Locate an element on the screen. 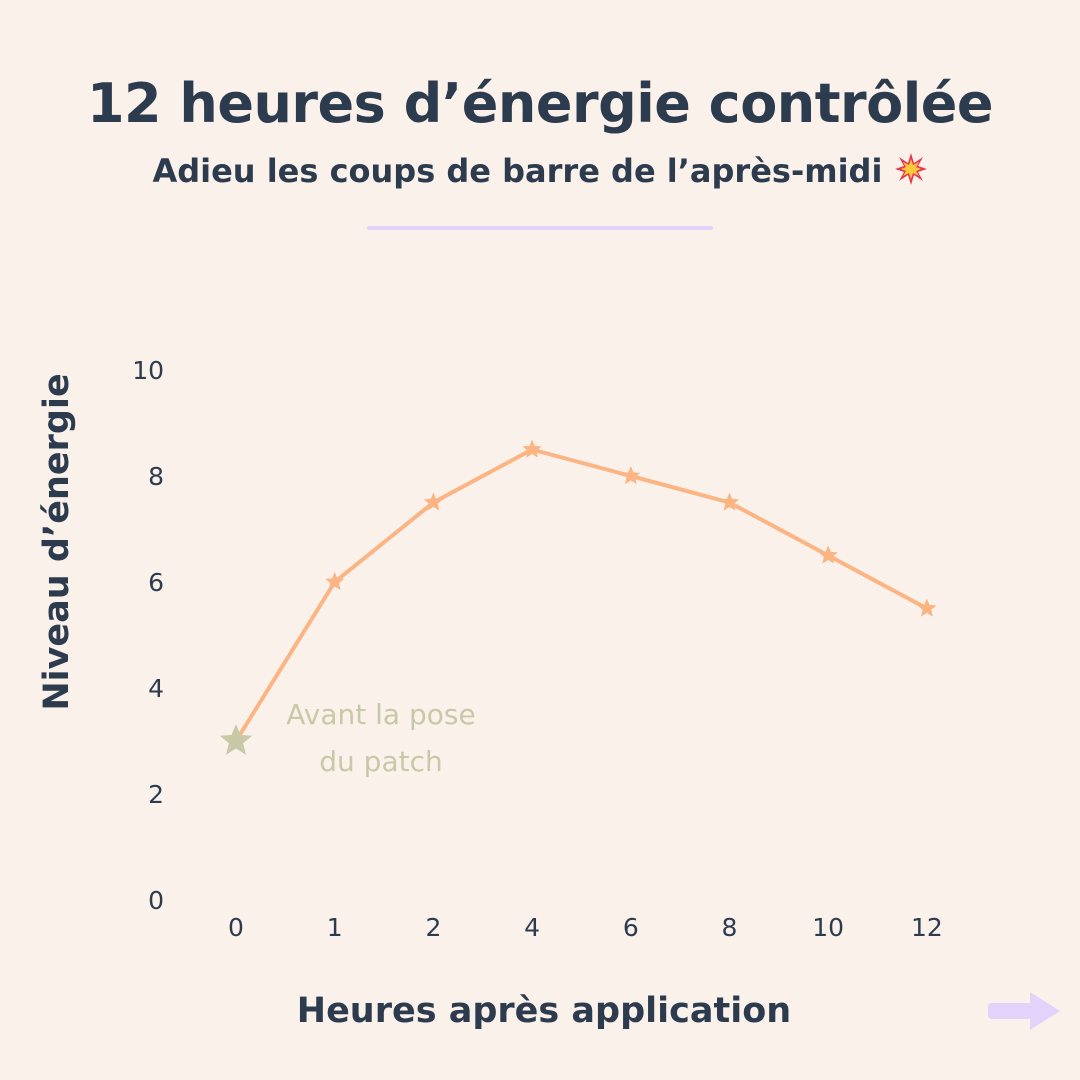 This screenshot has width=1080, height=1080. y-tick-label: 2 is located at coordinates (156, 794).